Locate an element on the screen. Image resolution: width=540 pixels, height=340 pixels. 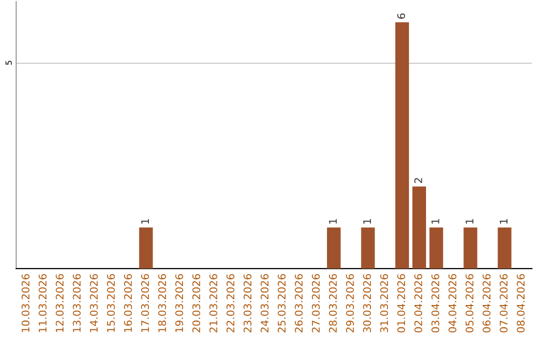
x-tick-label: 29.03.2026 is located at coordinates (350, 303).